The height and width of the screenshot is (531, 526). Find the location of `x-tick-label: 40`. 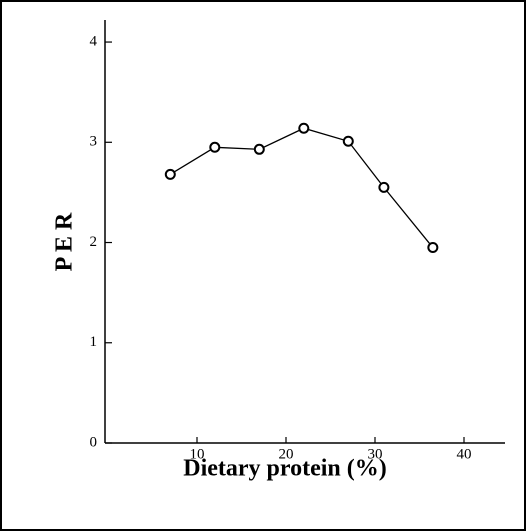

x-tick-label: 40 is located at coordinates (464, 454).